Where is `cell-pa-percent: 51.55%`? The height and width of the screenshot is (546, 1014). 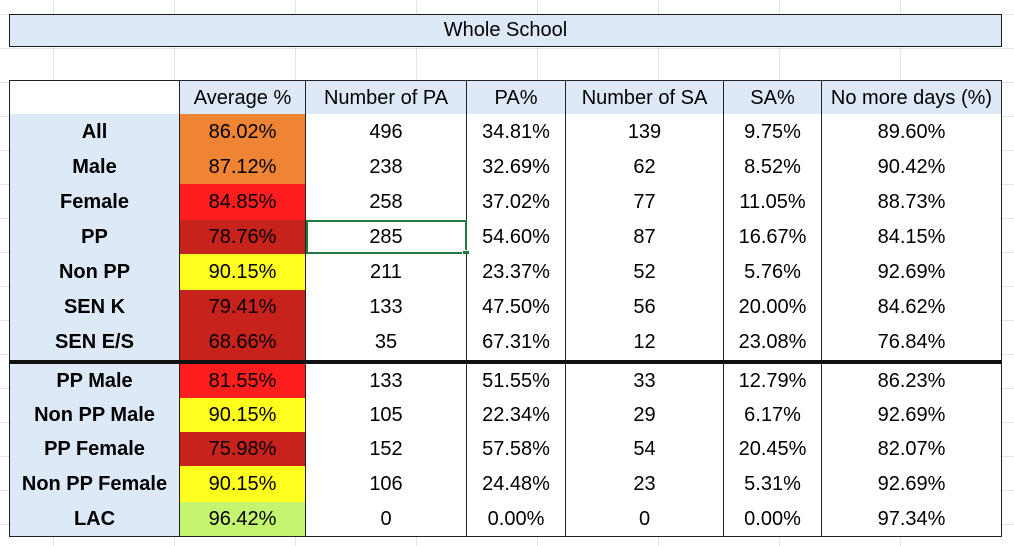 cell-pa-percent: 51.55% is located at coordinates (516, 381).